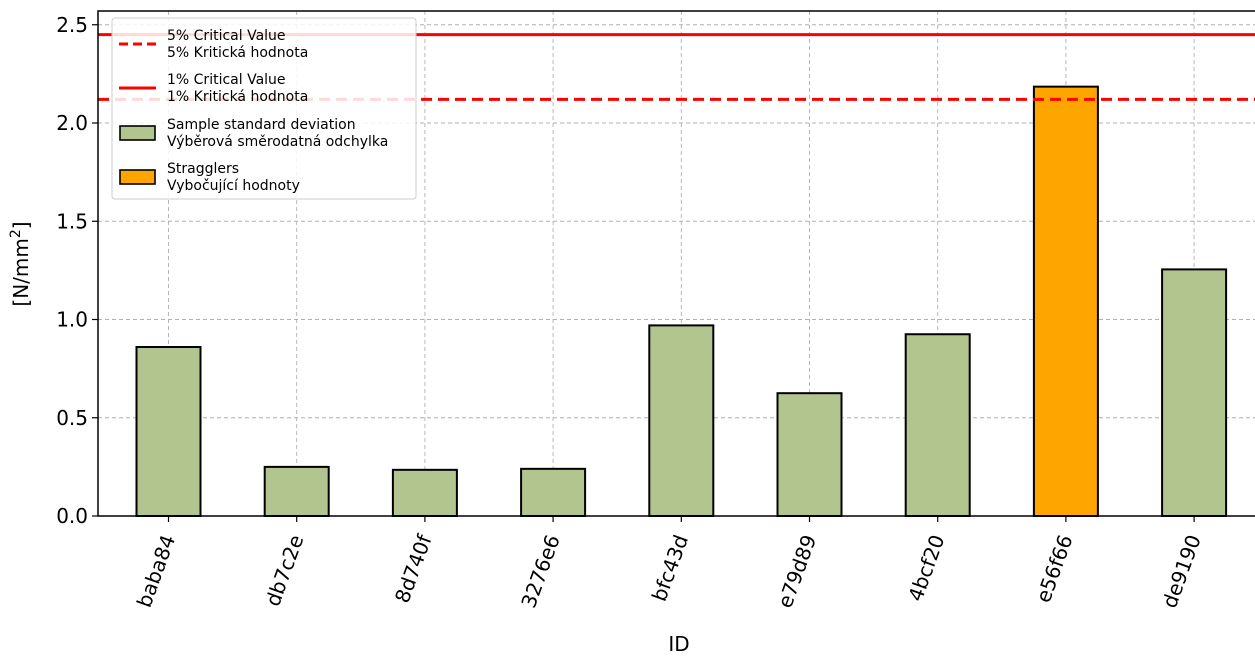  What do you see at coordinates (72, 123) in the screenshot?
I see `y-tick-label: 2.0` at bounding box center [72, 123].